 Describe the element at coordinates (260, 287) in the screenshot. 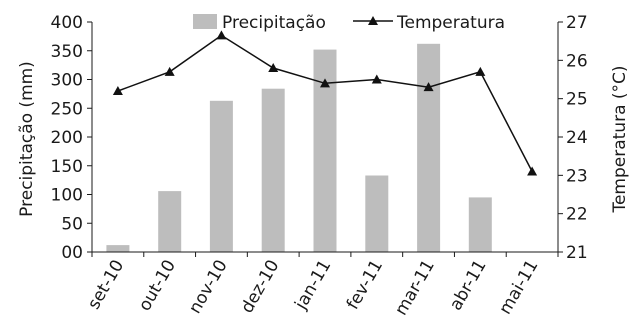

I see `x-tick-label-dez-10: dez-10` at that location.